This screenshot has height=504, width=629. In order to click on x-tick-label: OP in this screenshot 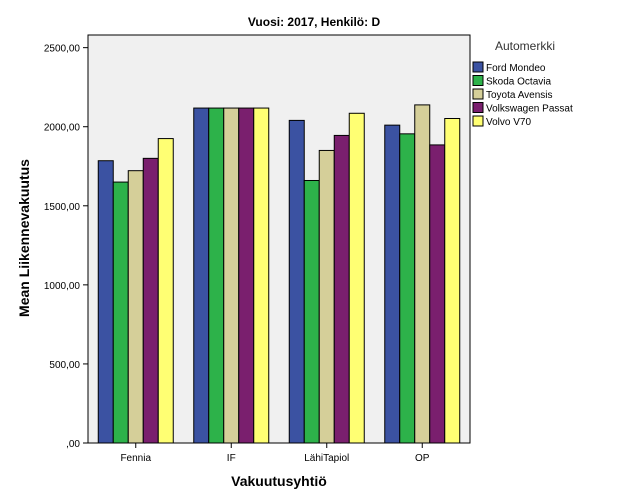, I will do `click(422, 458)`.